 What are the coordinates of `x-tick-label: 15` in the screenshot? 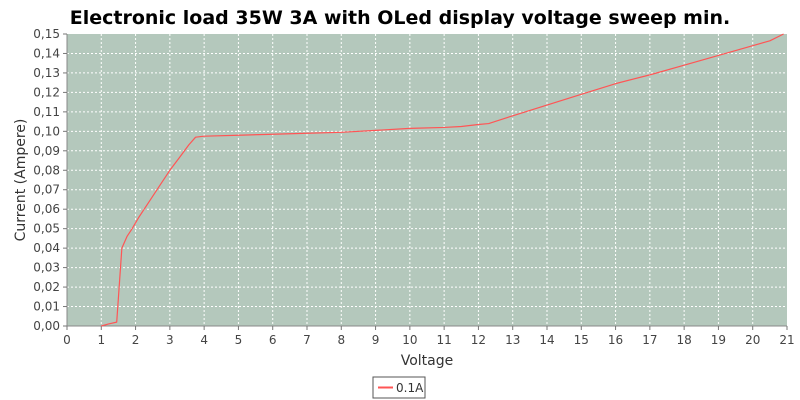 It's located at (581, 340).